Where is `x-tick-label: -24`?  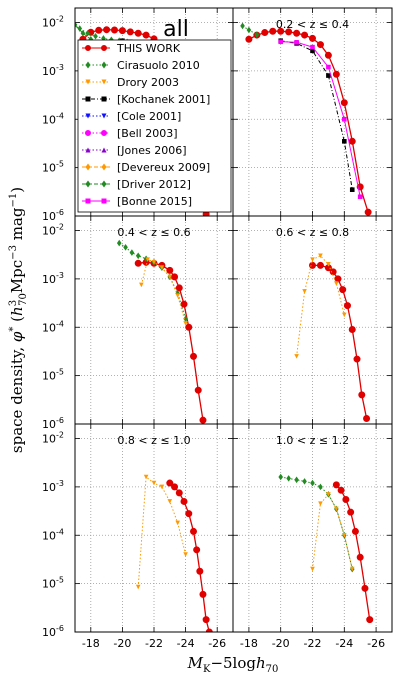 x-tick-label: -24 is located at coordinates (344, 643).